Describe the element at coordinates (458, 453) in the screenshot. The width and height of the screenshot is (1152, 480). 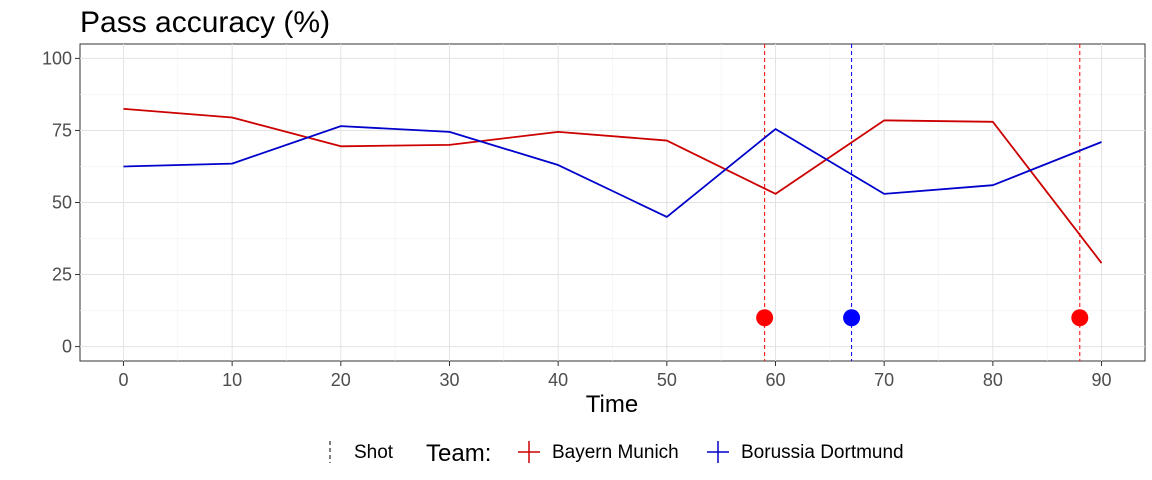
I see `legend-team-title: Team:` at that location.